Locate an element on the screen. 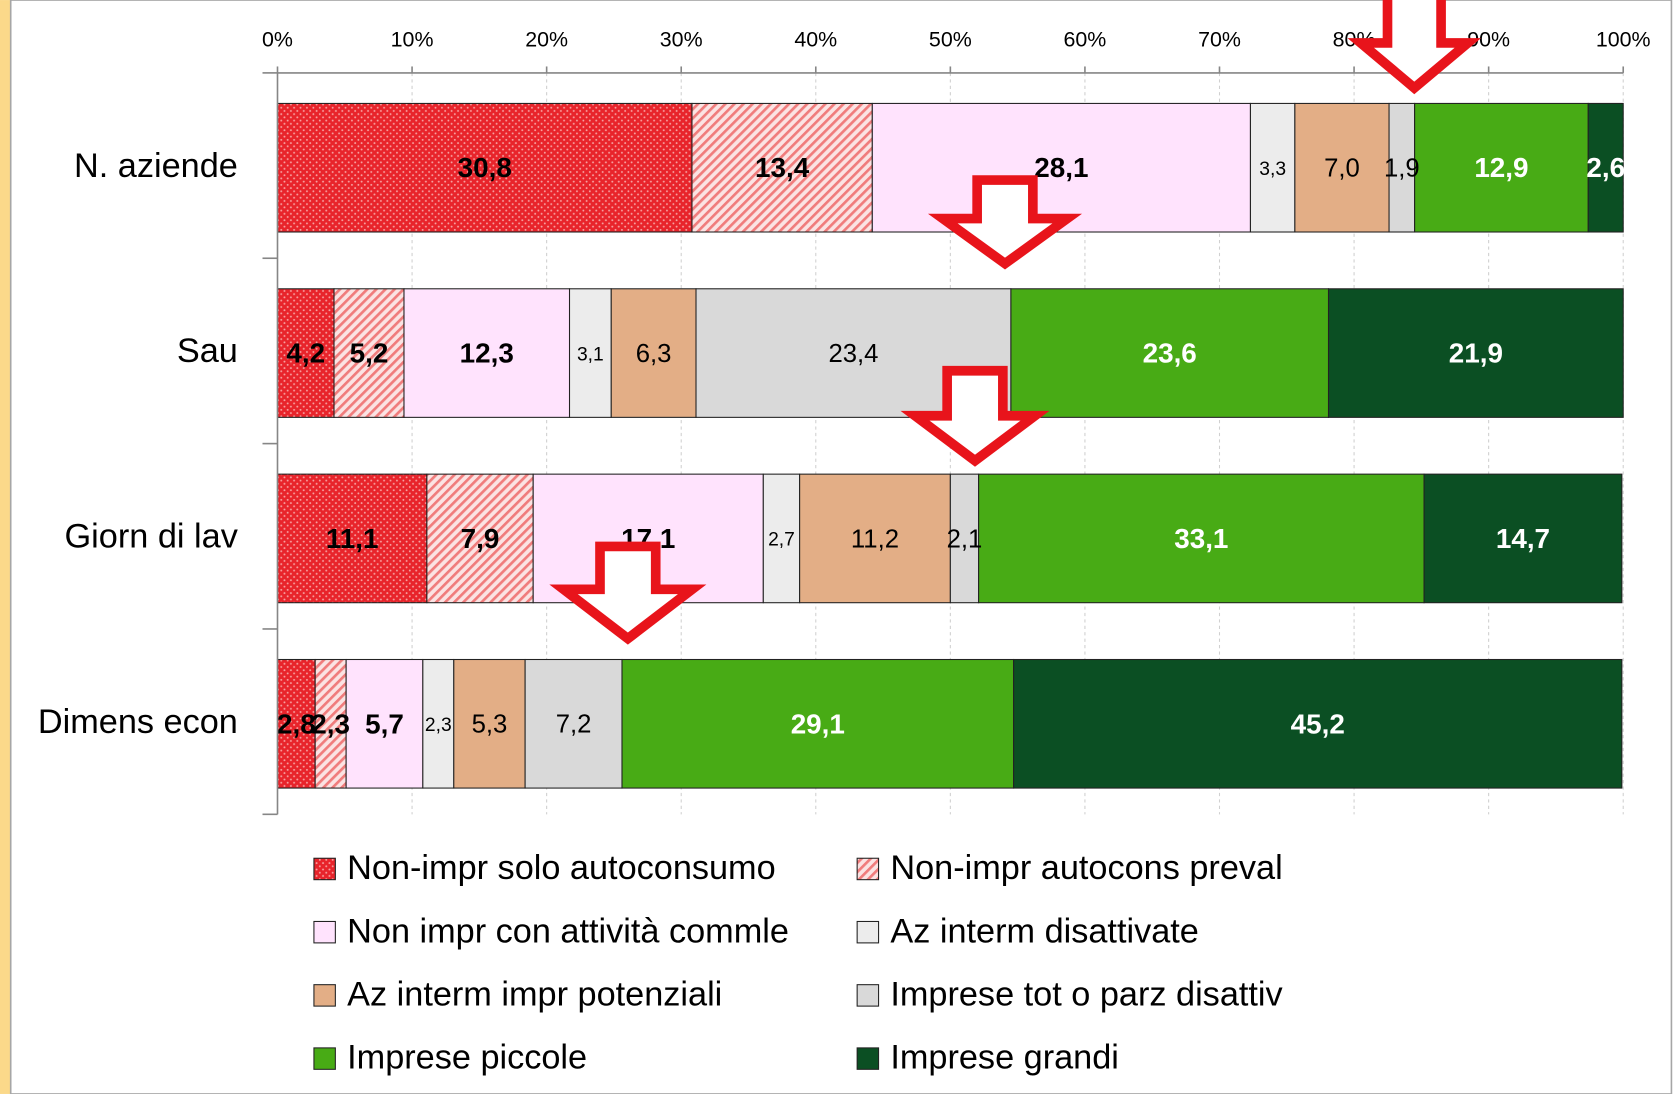 This screenshot has height=1094, width=1680. value-label: 7,9 is located at coordinates (480, 538).